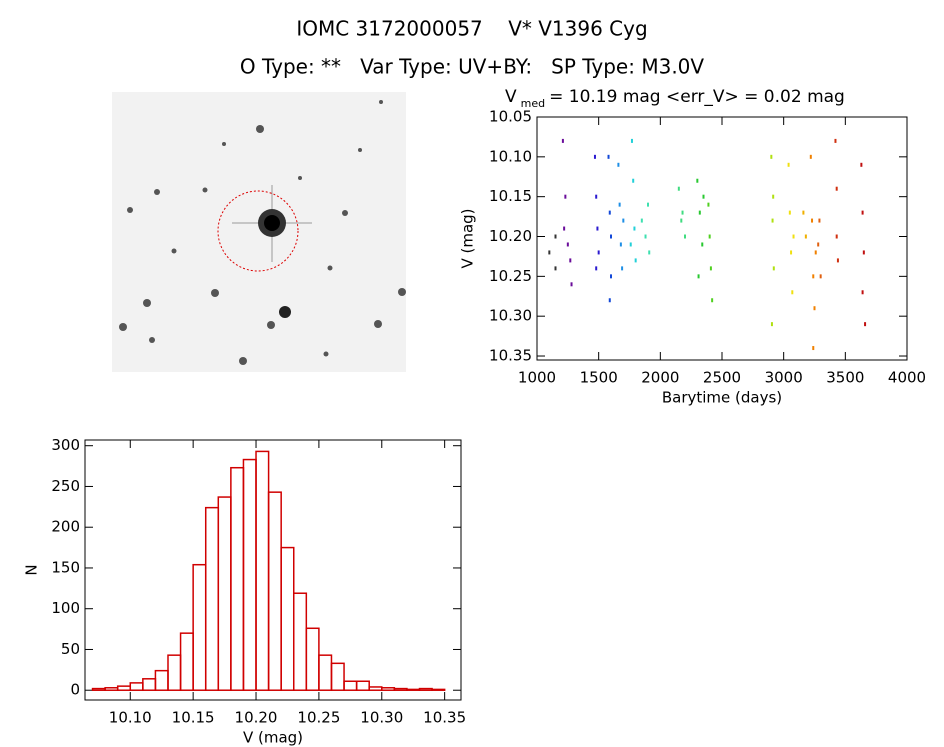  I want to click on x-tick-label: 3000, so click(784, 378).